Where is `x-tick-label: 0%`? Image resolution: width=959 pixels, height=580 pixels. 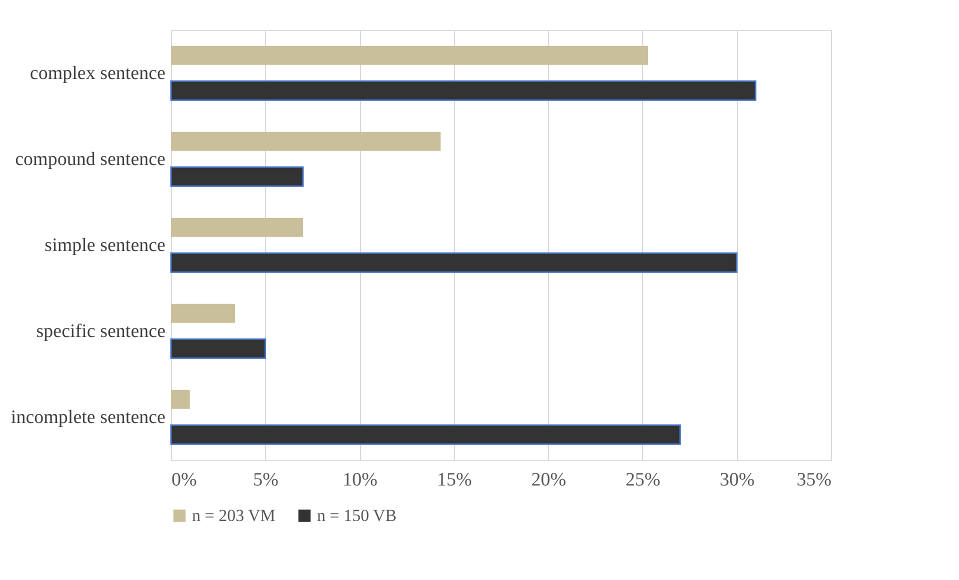
x-tick-label: 0% is located at coordinates (184, 480).